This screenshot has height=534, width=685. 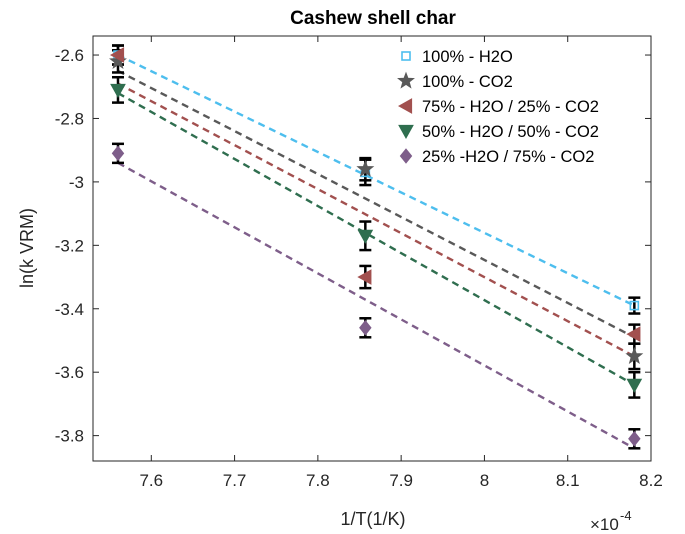 I want to click on legend-label: 50% - H2O / 50% - CO2, so click(x=510, y=132).